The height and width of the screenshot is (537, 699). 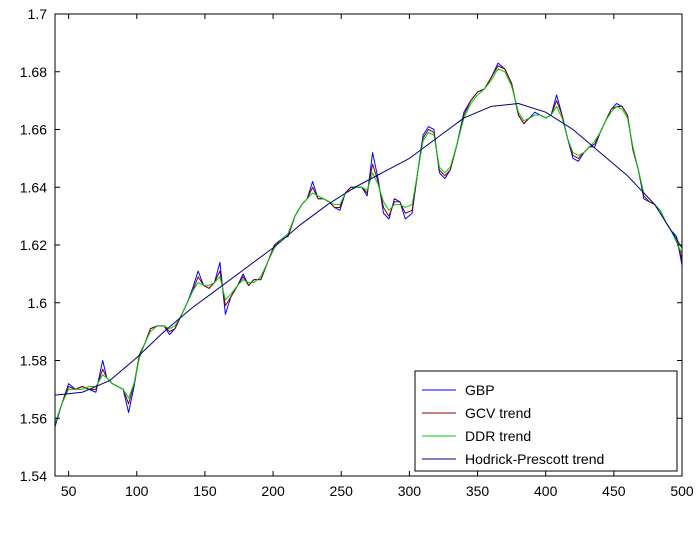 I want to click on y-tick-label: 1.58, so click(x=33, y=361).